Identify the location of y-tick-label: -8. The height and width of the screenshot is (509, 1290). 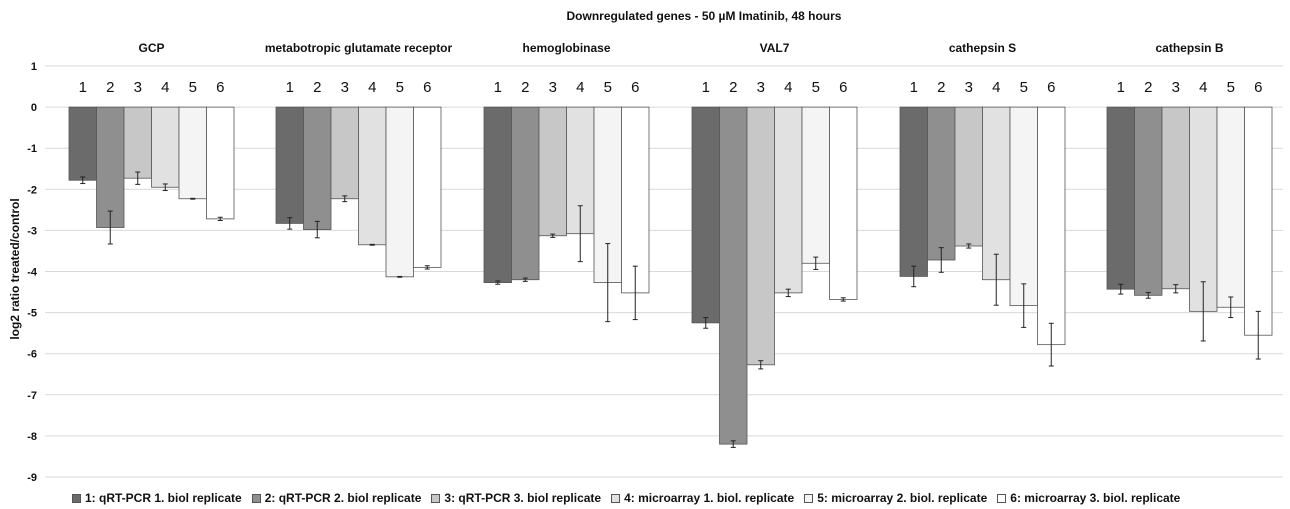
(32, 437).